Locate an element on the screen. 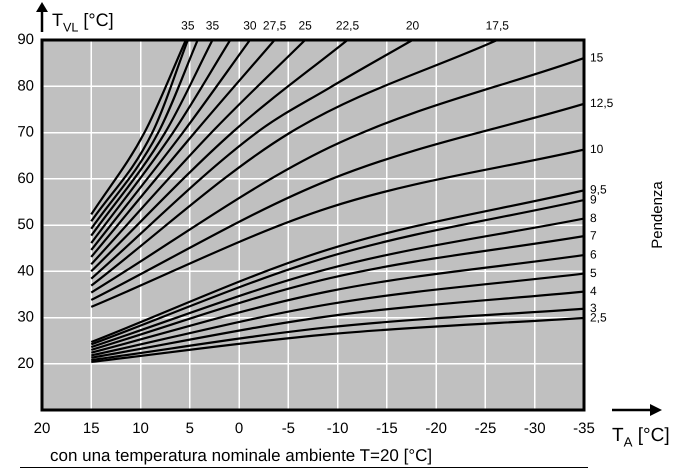 The width and height of the screenshot is (675, 476). x-tick-label: 20 is located at coordinates (42, 429).